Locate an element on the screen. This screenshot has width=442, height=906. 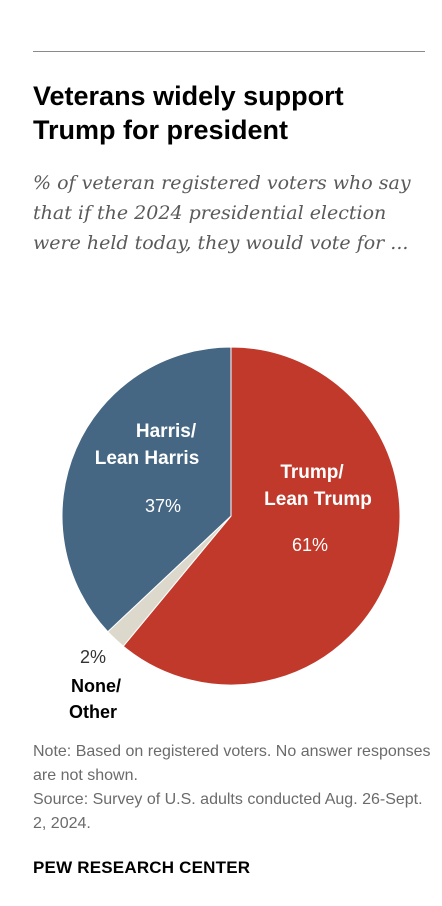
brand-logo-text: PEW RESEARCH CENTER is located at coordinates (142, 867).